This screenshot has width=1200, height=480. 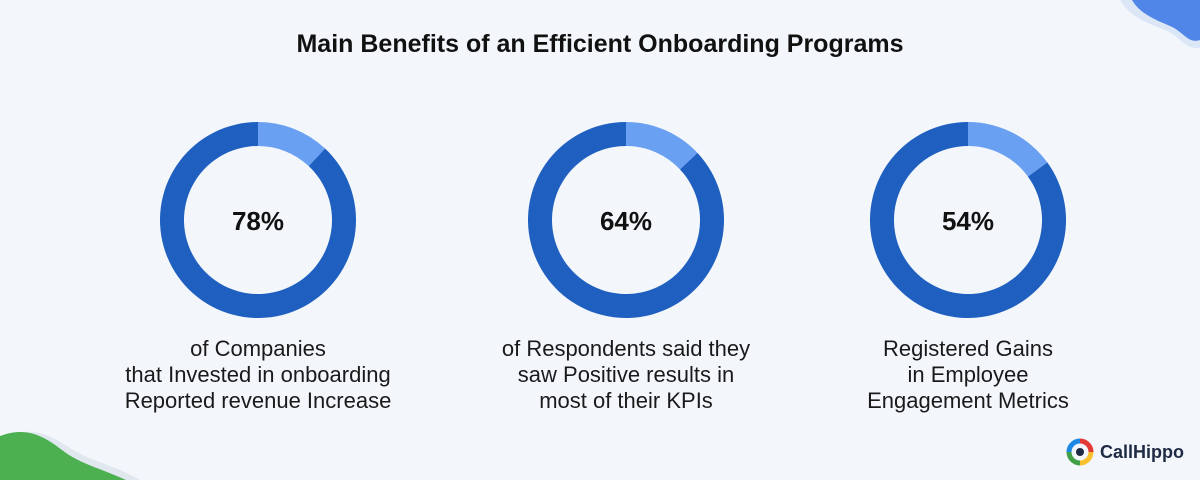 What do you see at coordinates (1080, 452) in the screenshot?
I see `callhippo-logo-icon` at bounding box center [1080, 452].